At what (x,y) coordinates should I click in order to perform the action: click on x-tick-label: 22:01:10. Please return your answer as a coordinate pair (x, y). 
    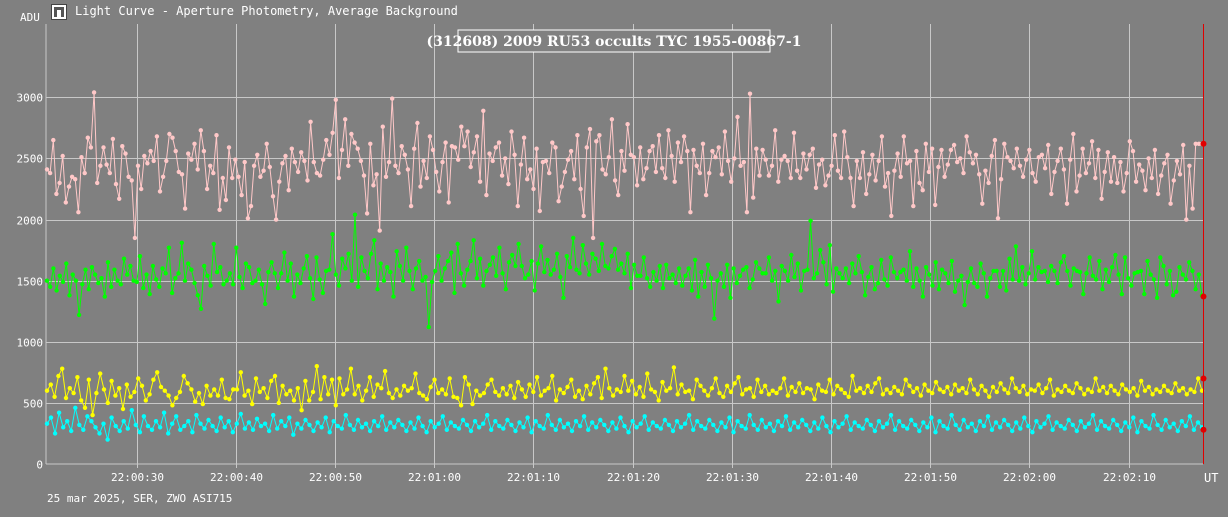
    Looking at the image, I should click on (533, 477).